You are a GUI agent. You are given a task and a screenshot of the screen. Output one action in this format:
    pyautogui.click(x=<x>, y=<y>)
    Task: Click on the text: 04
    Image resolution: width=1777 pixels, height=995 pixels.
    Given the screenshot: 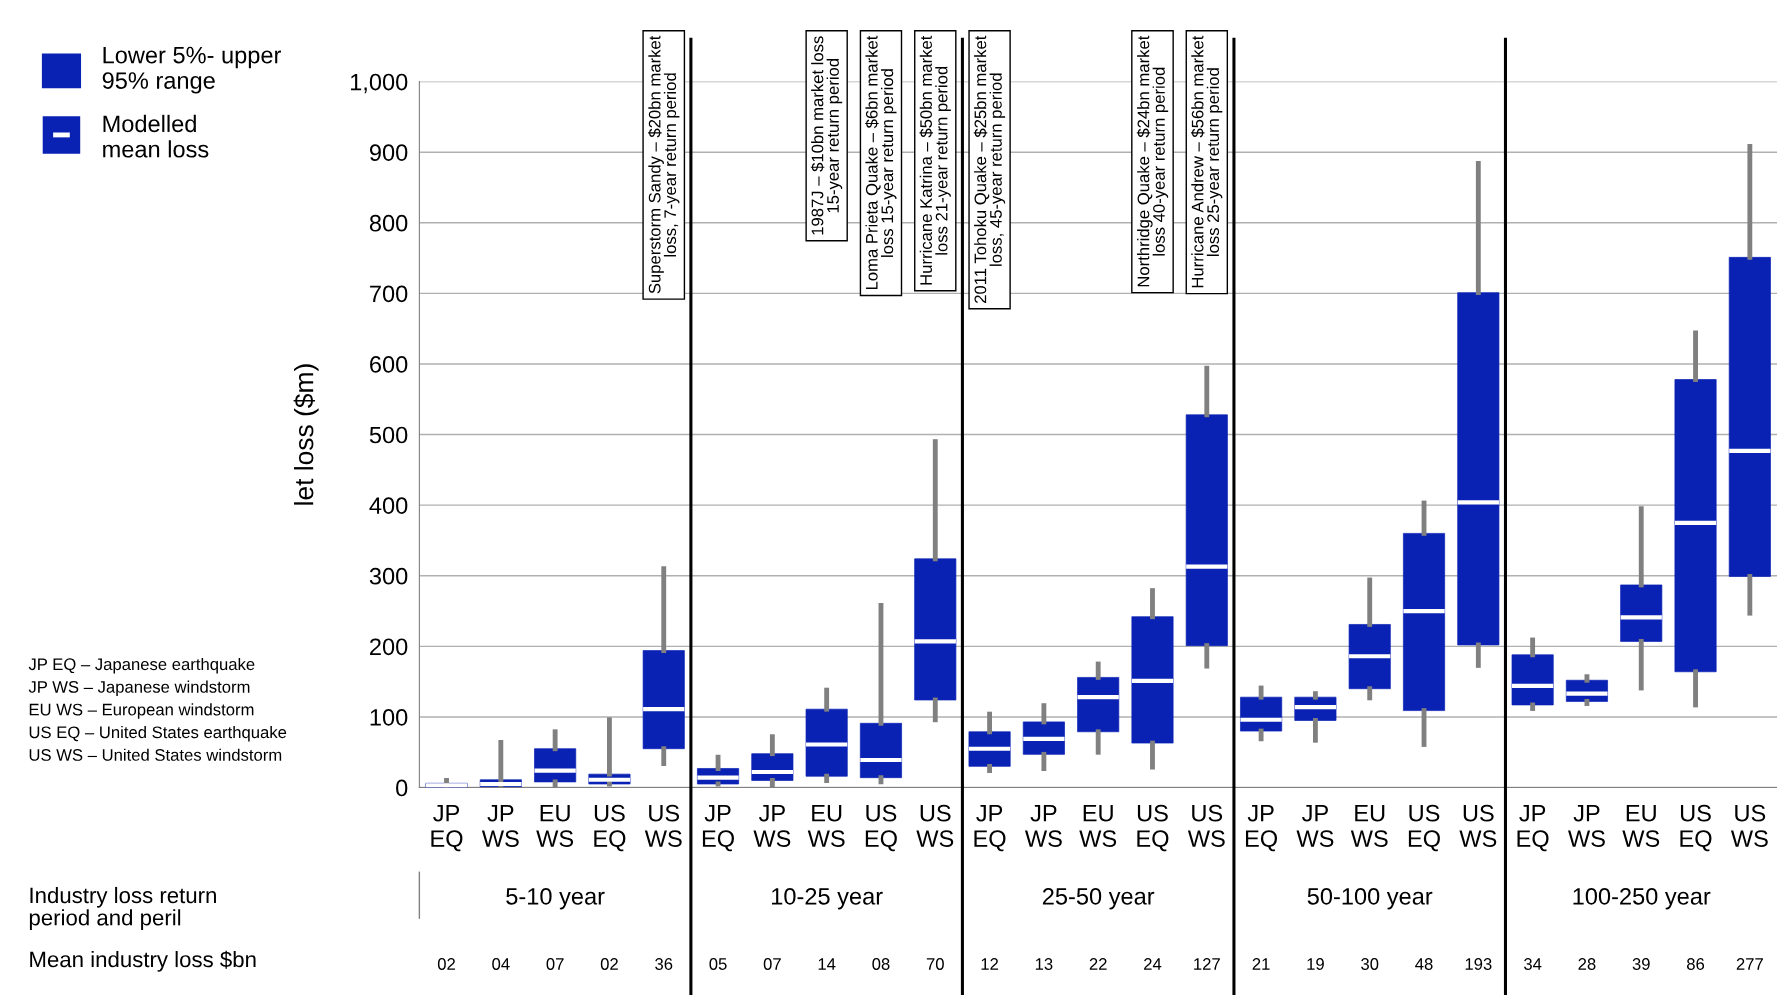 What is the action you would take?
    pyautogui.click(x=501, y=964)
    